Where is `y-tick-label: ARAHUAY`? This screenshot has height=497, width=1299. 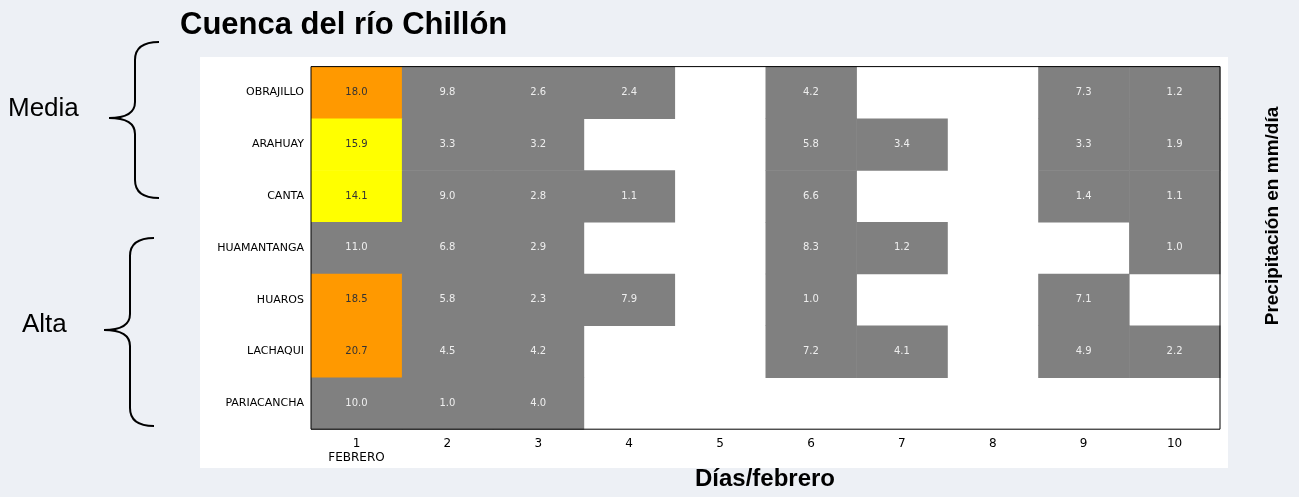 y-tick-label: ARAHUAY is located at coordinates (278, 144).